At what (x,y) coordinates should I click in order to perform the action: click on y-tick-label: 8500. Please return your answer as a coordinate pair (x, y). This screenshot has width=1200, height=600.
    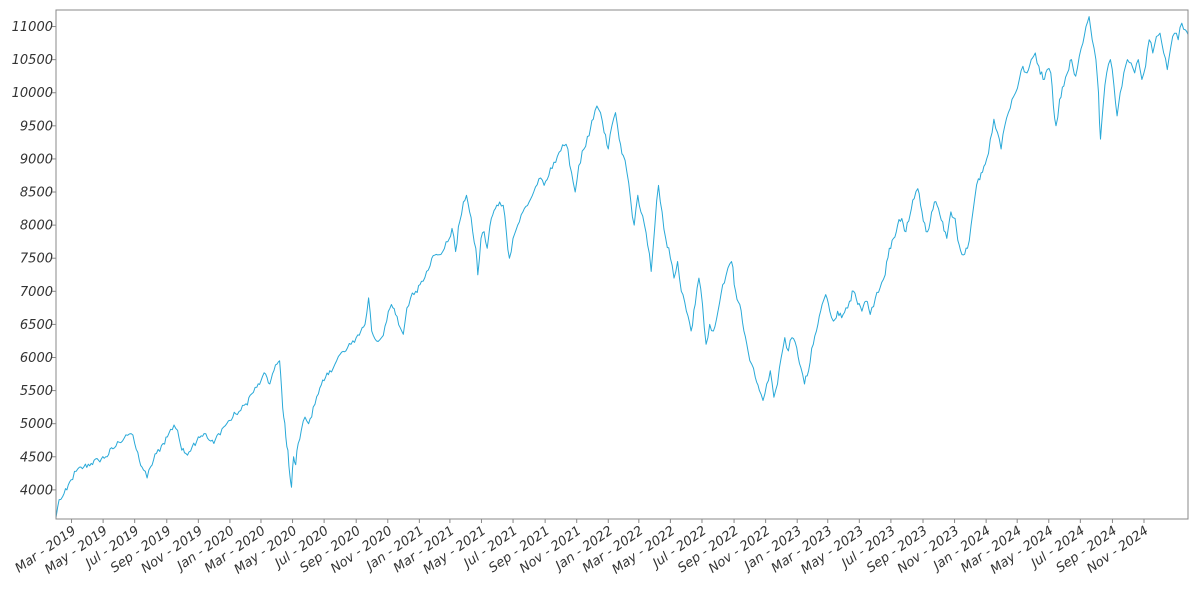
    Looking at the image, I should click on (36, 193).